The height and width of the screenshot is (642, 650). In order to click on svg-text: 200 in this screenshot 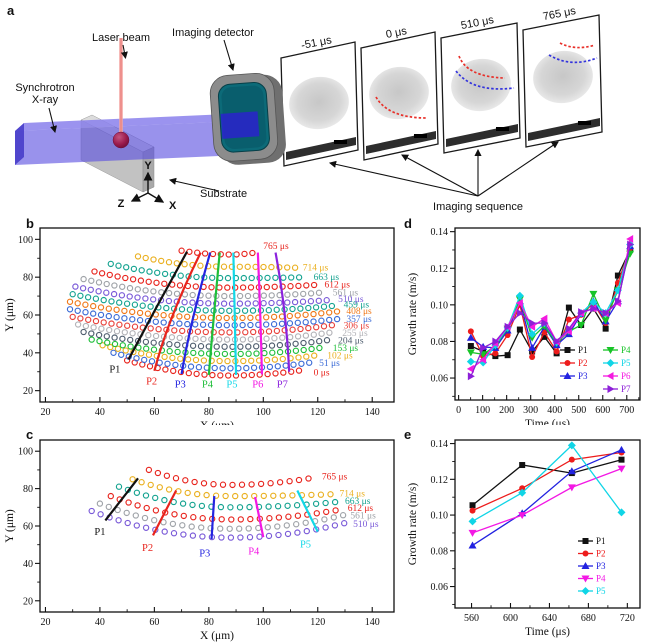, I will do `click(506, 410)`.